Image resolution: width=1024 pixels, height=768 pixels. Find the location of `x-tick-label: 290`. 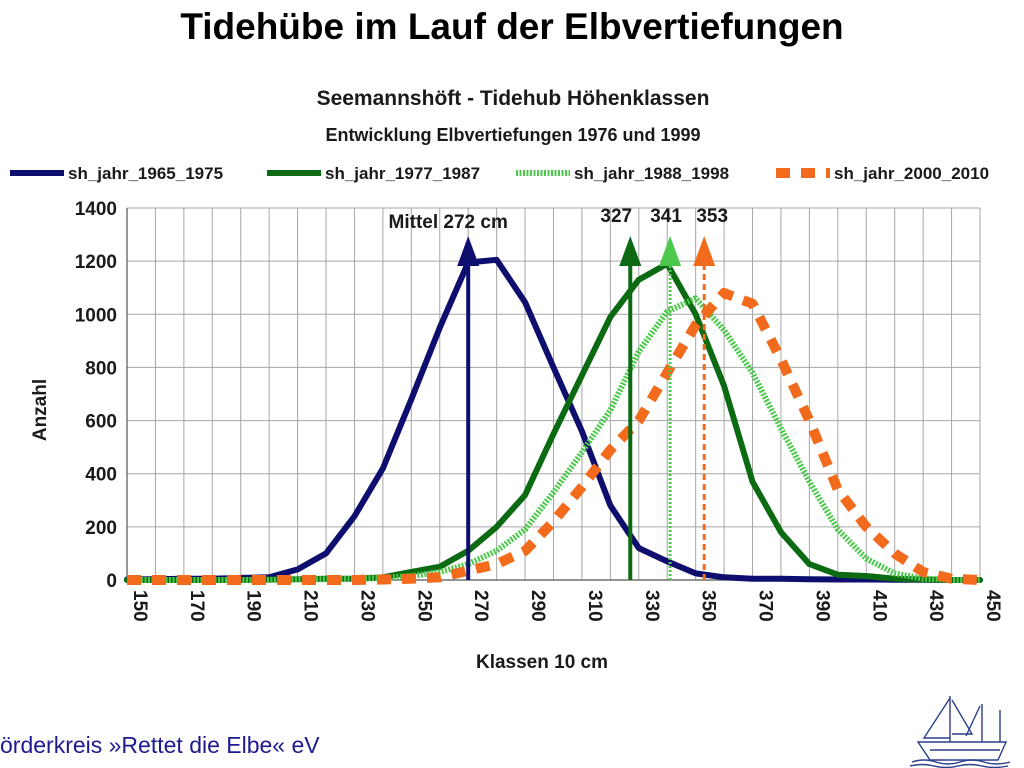

x-tick-label: 290 is located at coordinates (537, 606).